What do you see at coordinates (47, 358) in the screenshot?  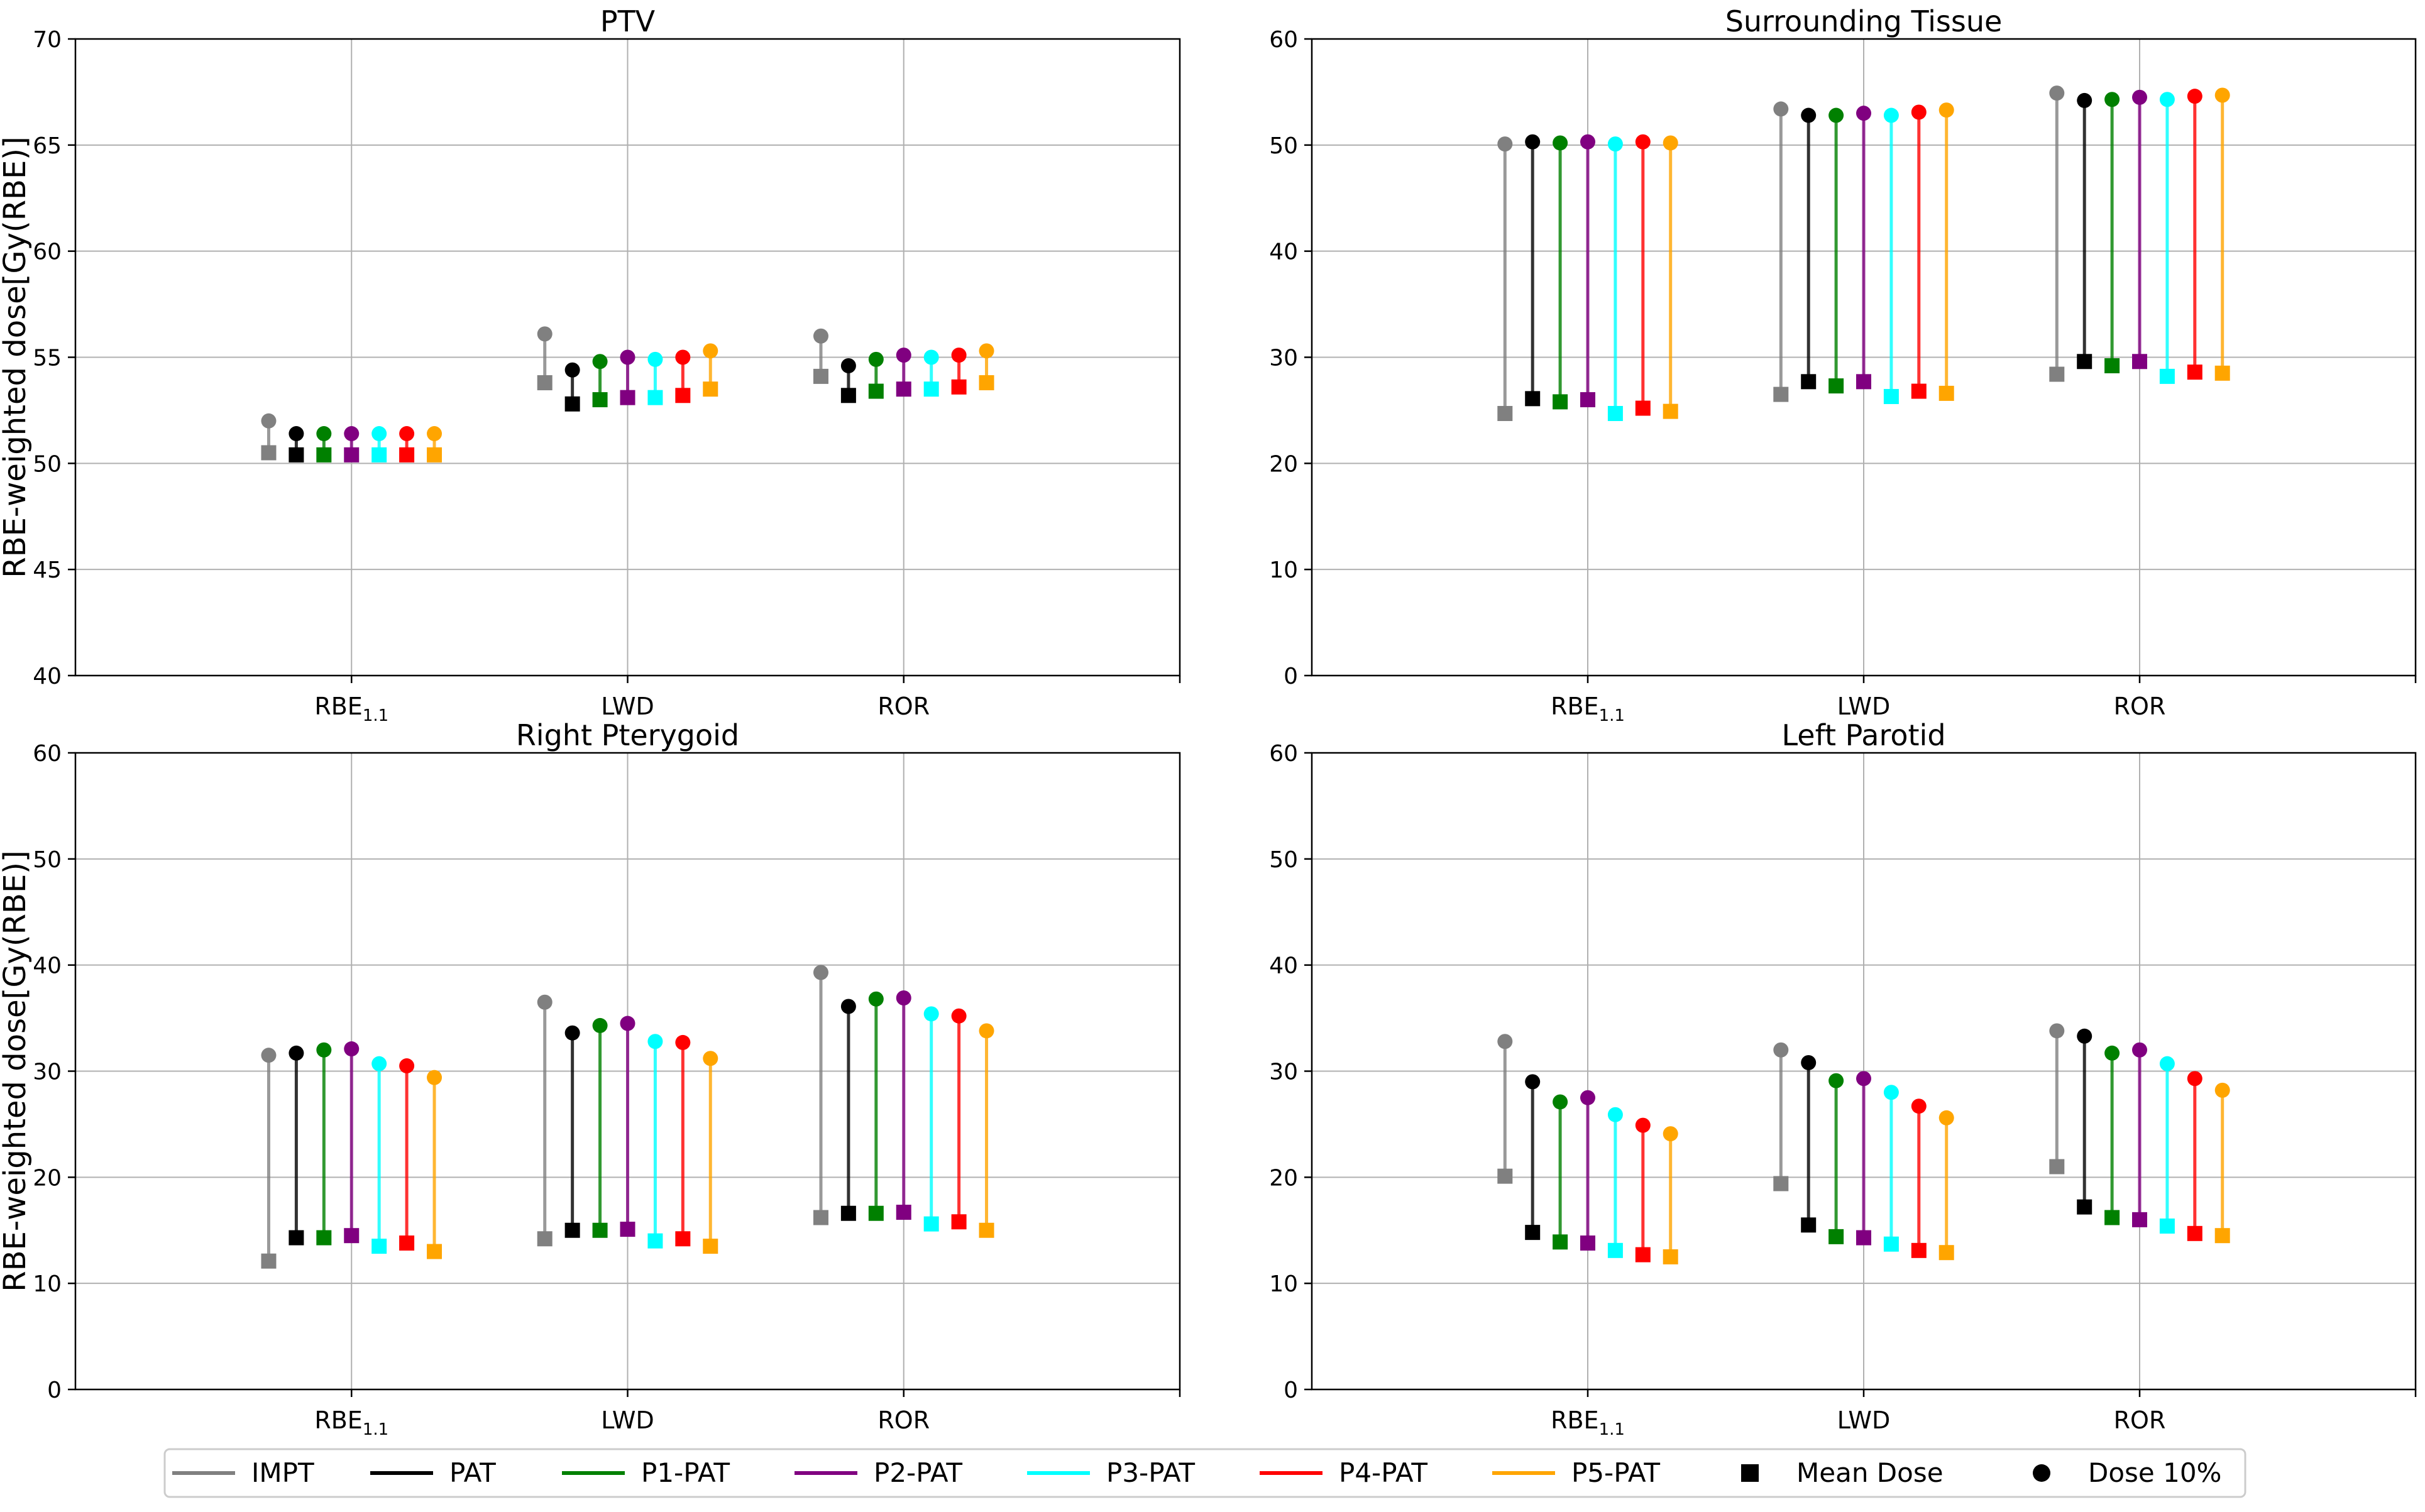 I see `y-tick-label: 55` at bounding box center [47, 358].